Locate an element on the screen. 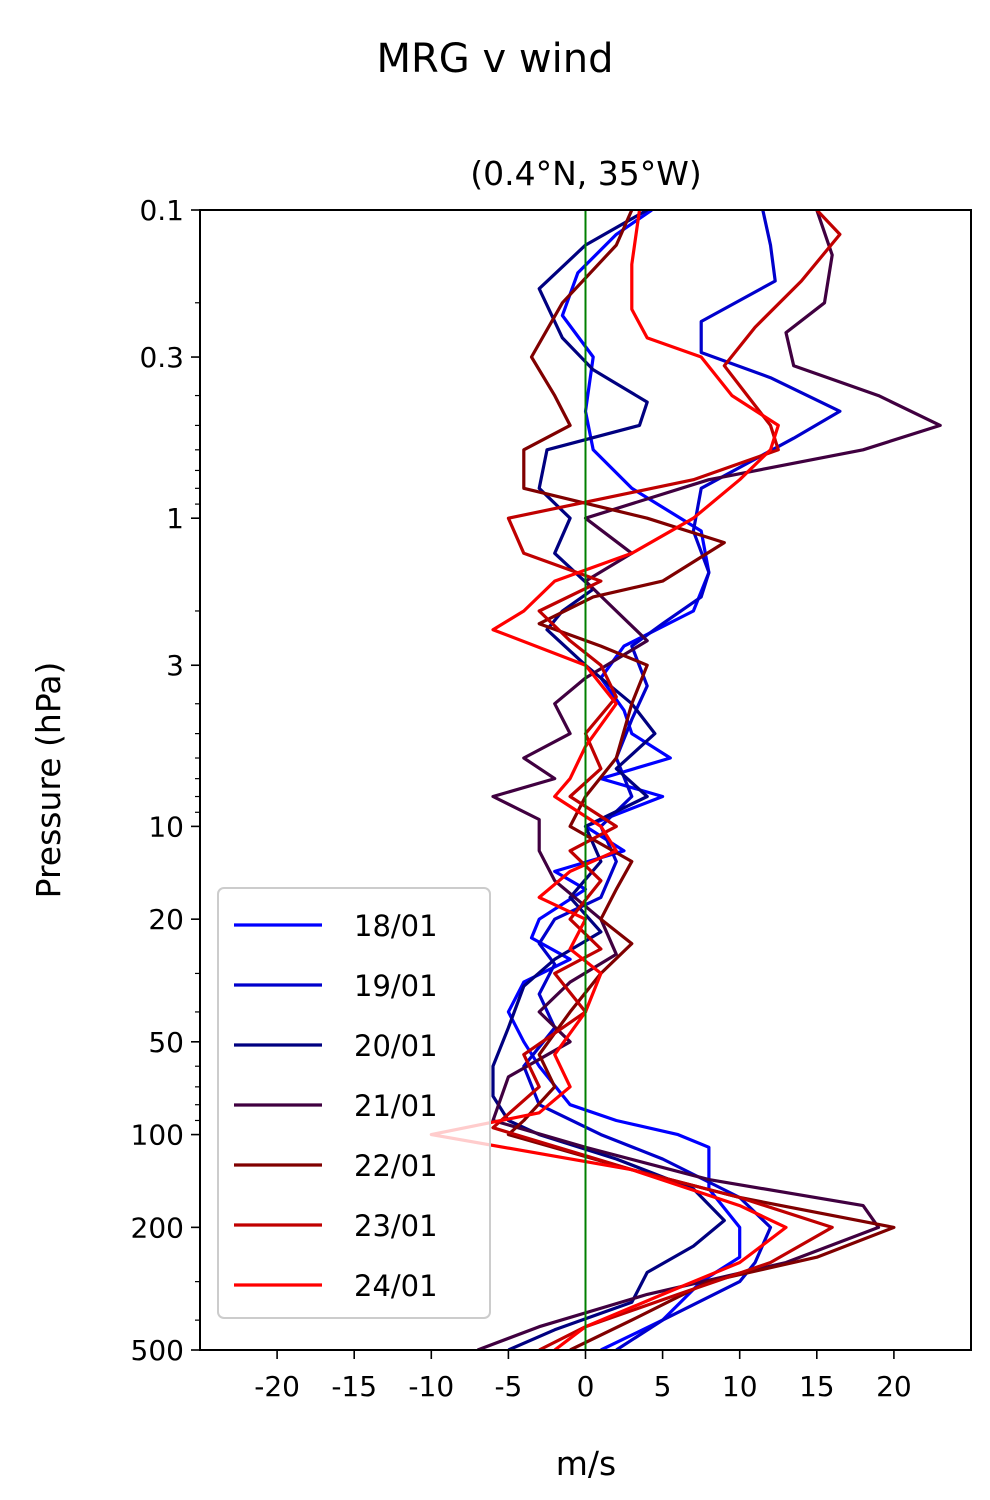 The height and width of the screenshot is (1500, 990). x-tick-label: 5 is located at coordinates (663, 1386).